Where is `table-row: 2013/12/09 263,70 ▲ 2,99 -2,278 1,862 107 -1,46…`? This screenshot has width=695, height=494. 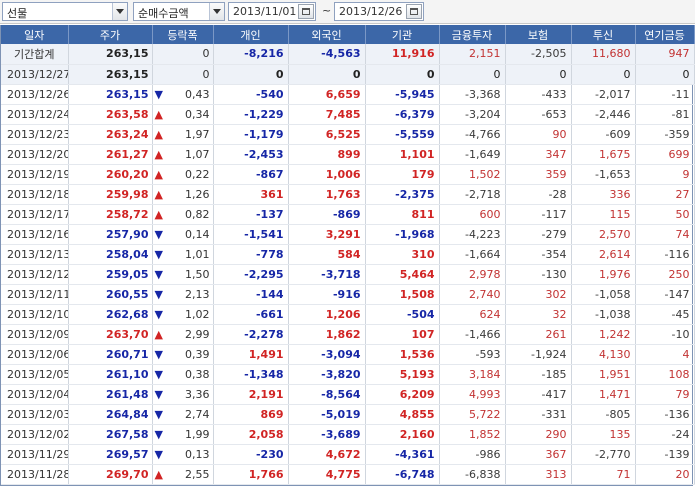 table-row: 2013/12/09 263,70 ▲ 2,99 -2,278 1,862 107 -1,46… is located at coordinates (348, 334).